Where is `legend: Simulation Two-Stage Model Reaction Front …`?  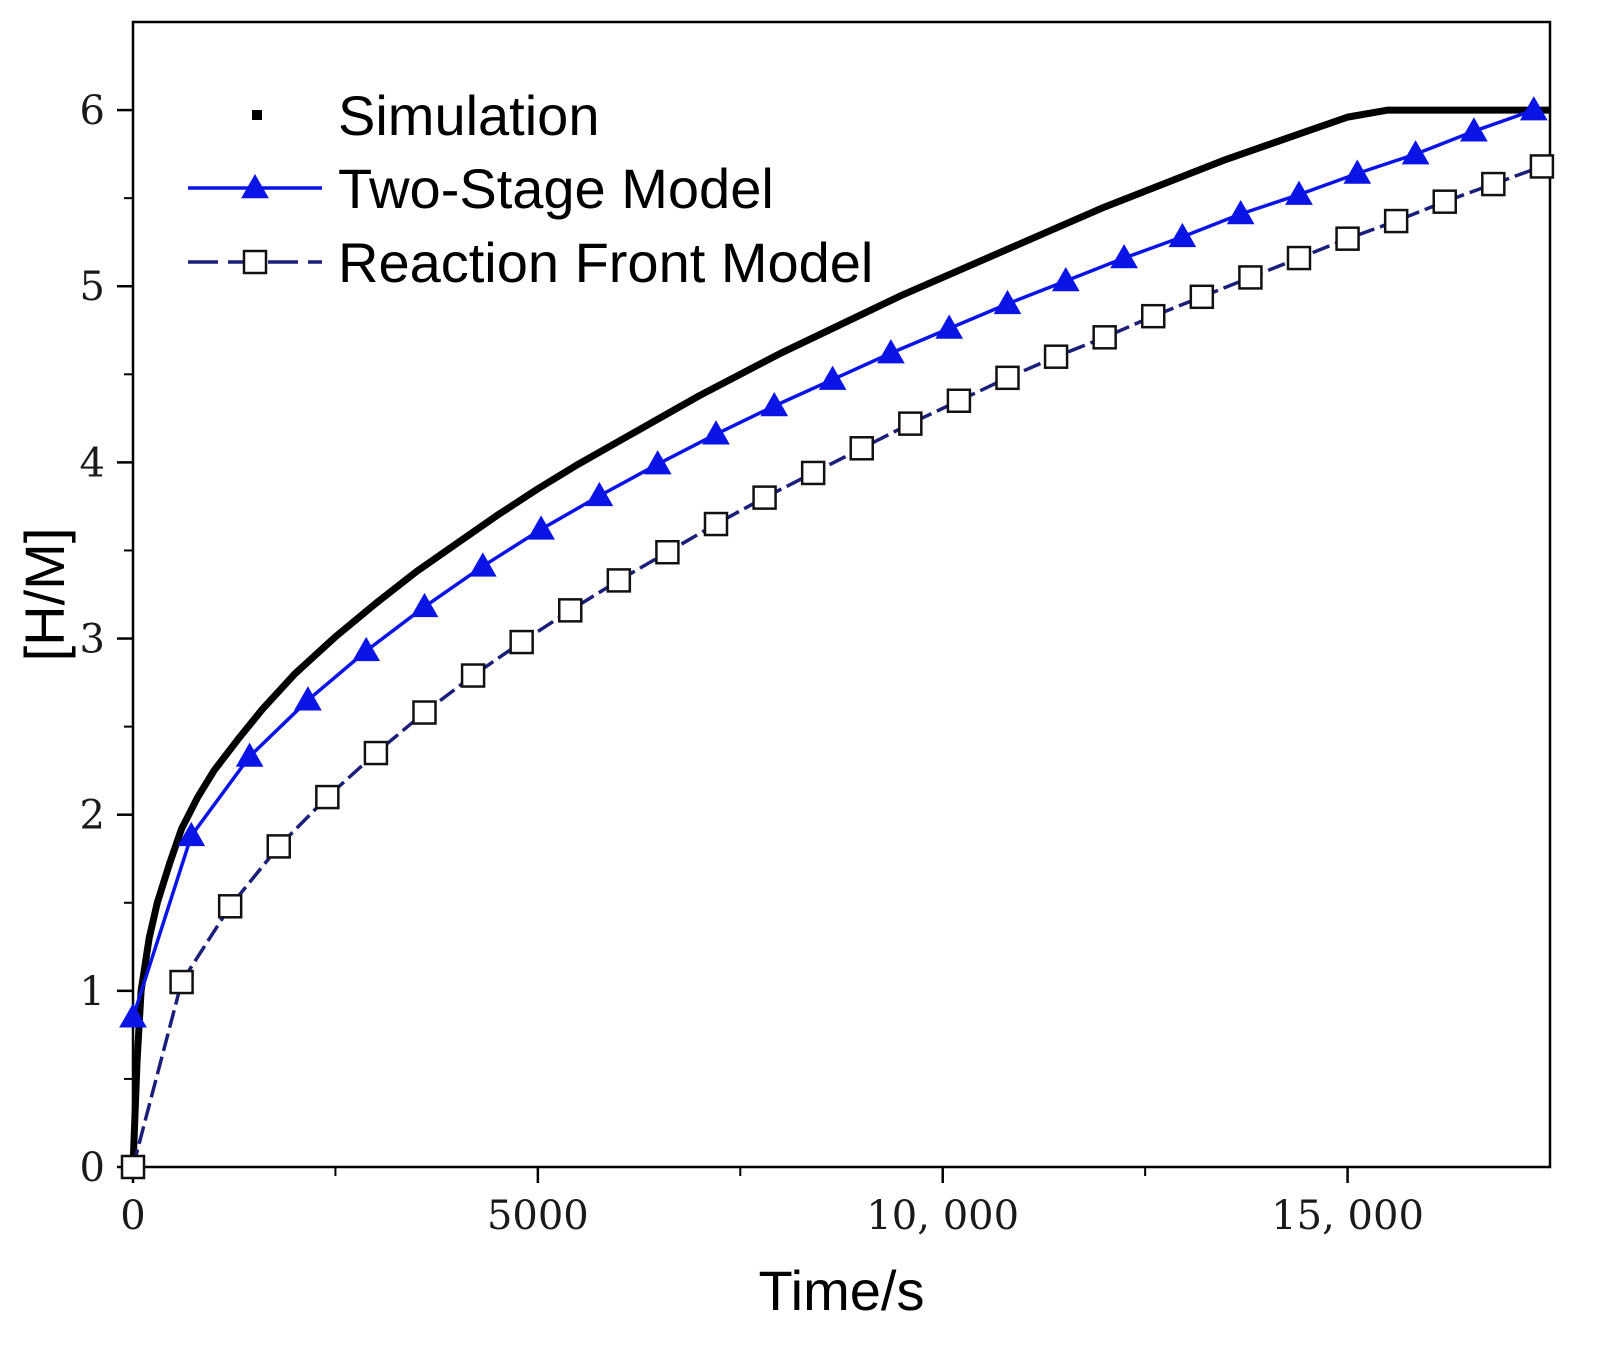 legend: Simulation Two-Stage Model Reaction Front … is located at coordinates (530, 189).